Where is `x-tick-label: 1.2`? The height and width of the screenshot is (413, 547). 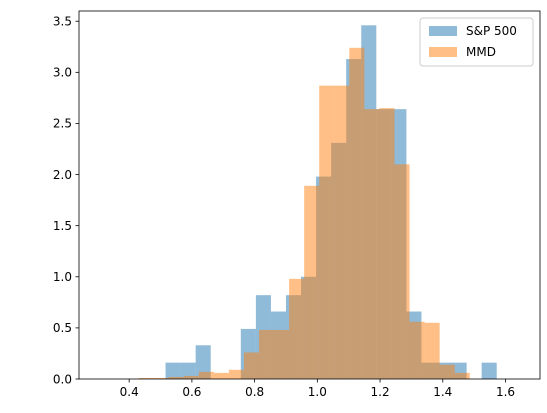 x-tick-label: 1.2 is located at coordinates (380, 392).